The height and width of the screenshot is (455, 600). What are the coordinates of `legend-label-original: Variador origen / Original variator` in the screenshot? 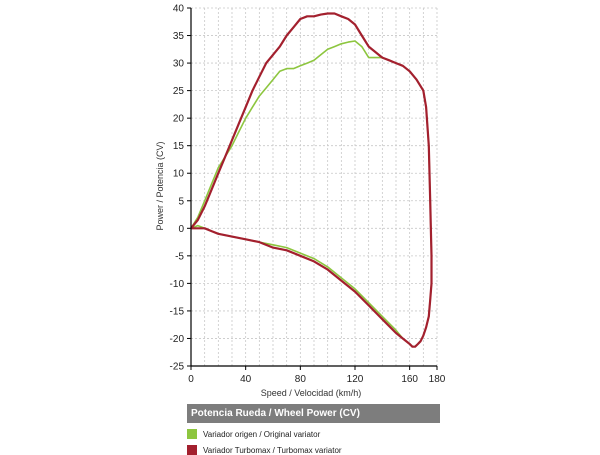 It's located at (262, 434).